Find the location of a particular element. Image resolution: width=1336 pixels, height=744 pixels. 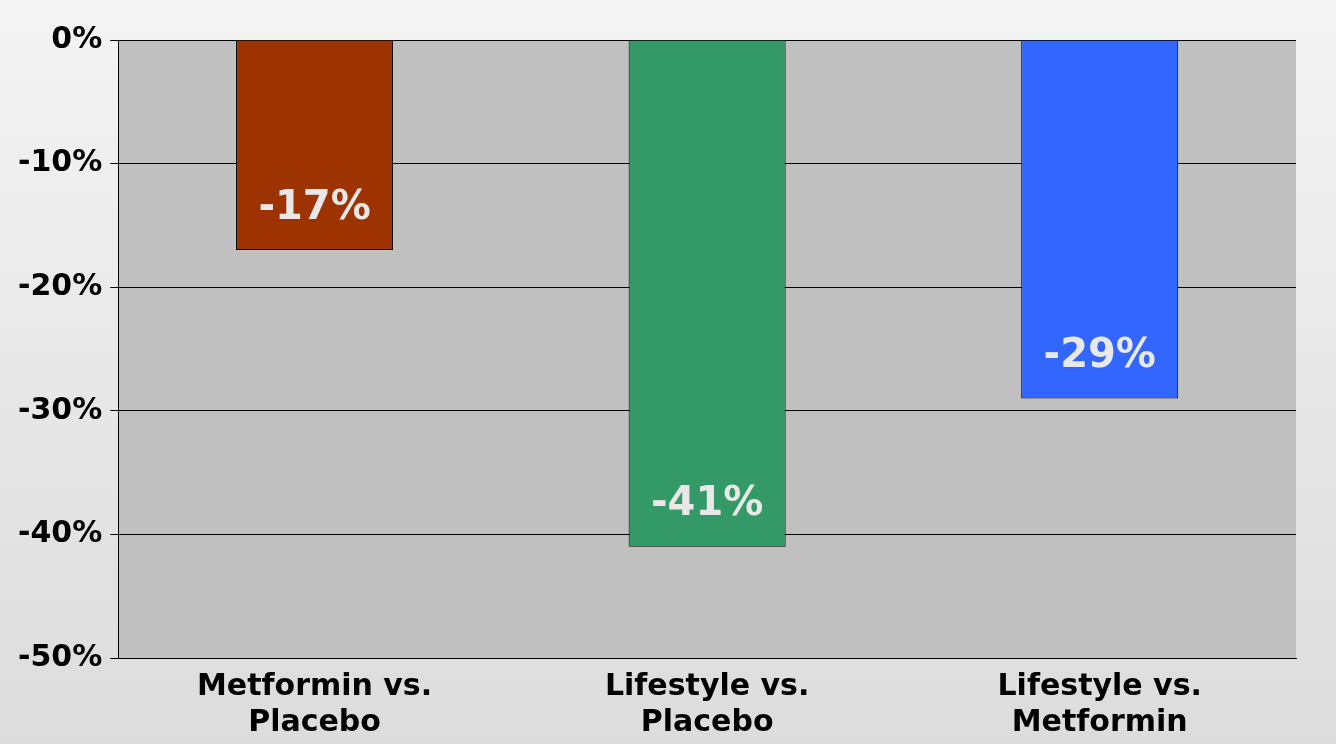

x-tick-label: Lifestyle vs. Placebo is located at coordinates (707, 702).